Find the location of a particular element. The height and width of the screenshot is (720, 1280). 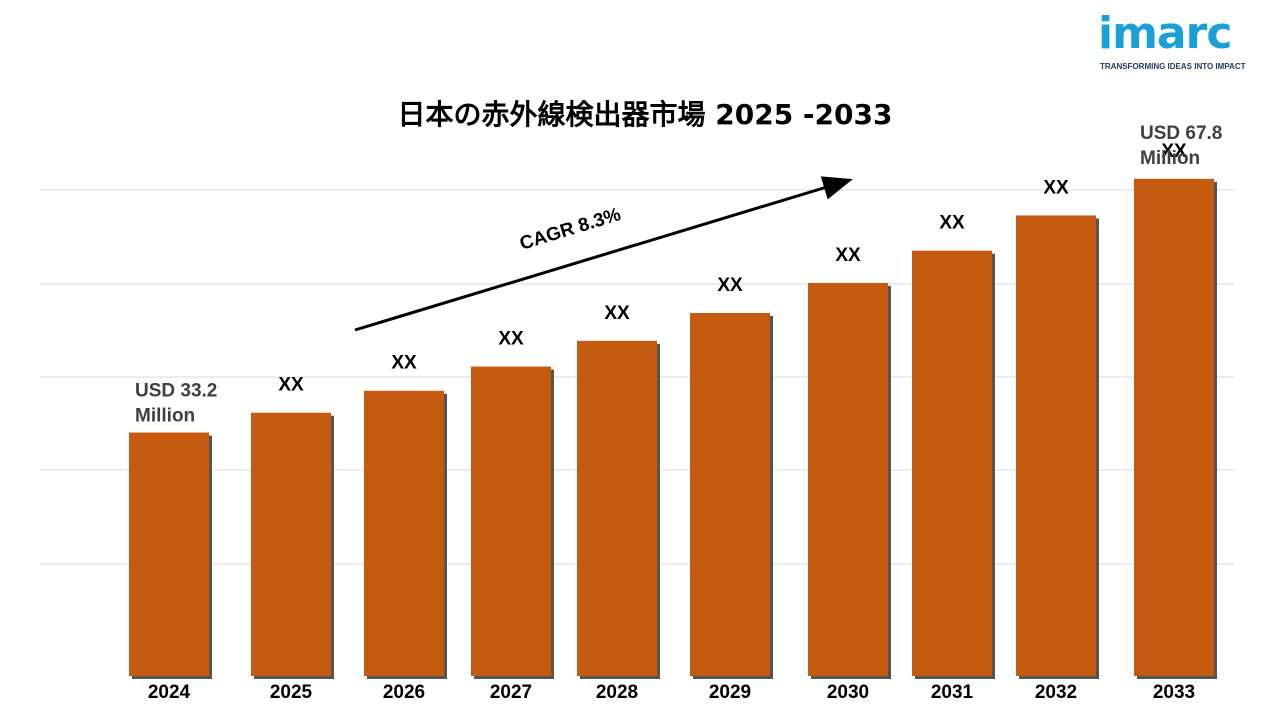

x-tick-label: 2024 is located at coordinates (169, 692).